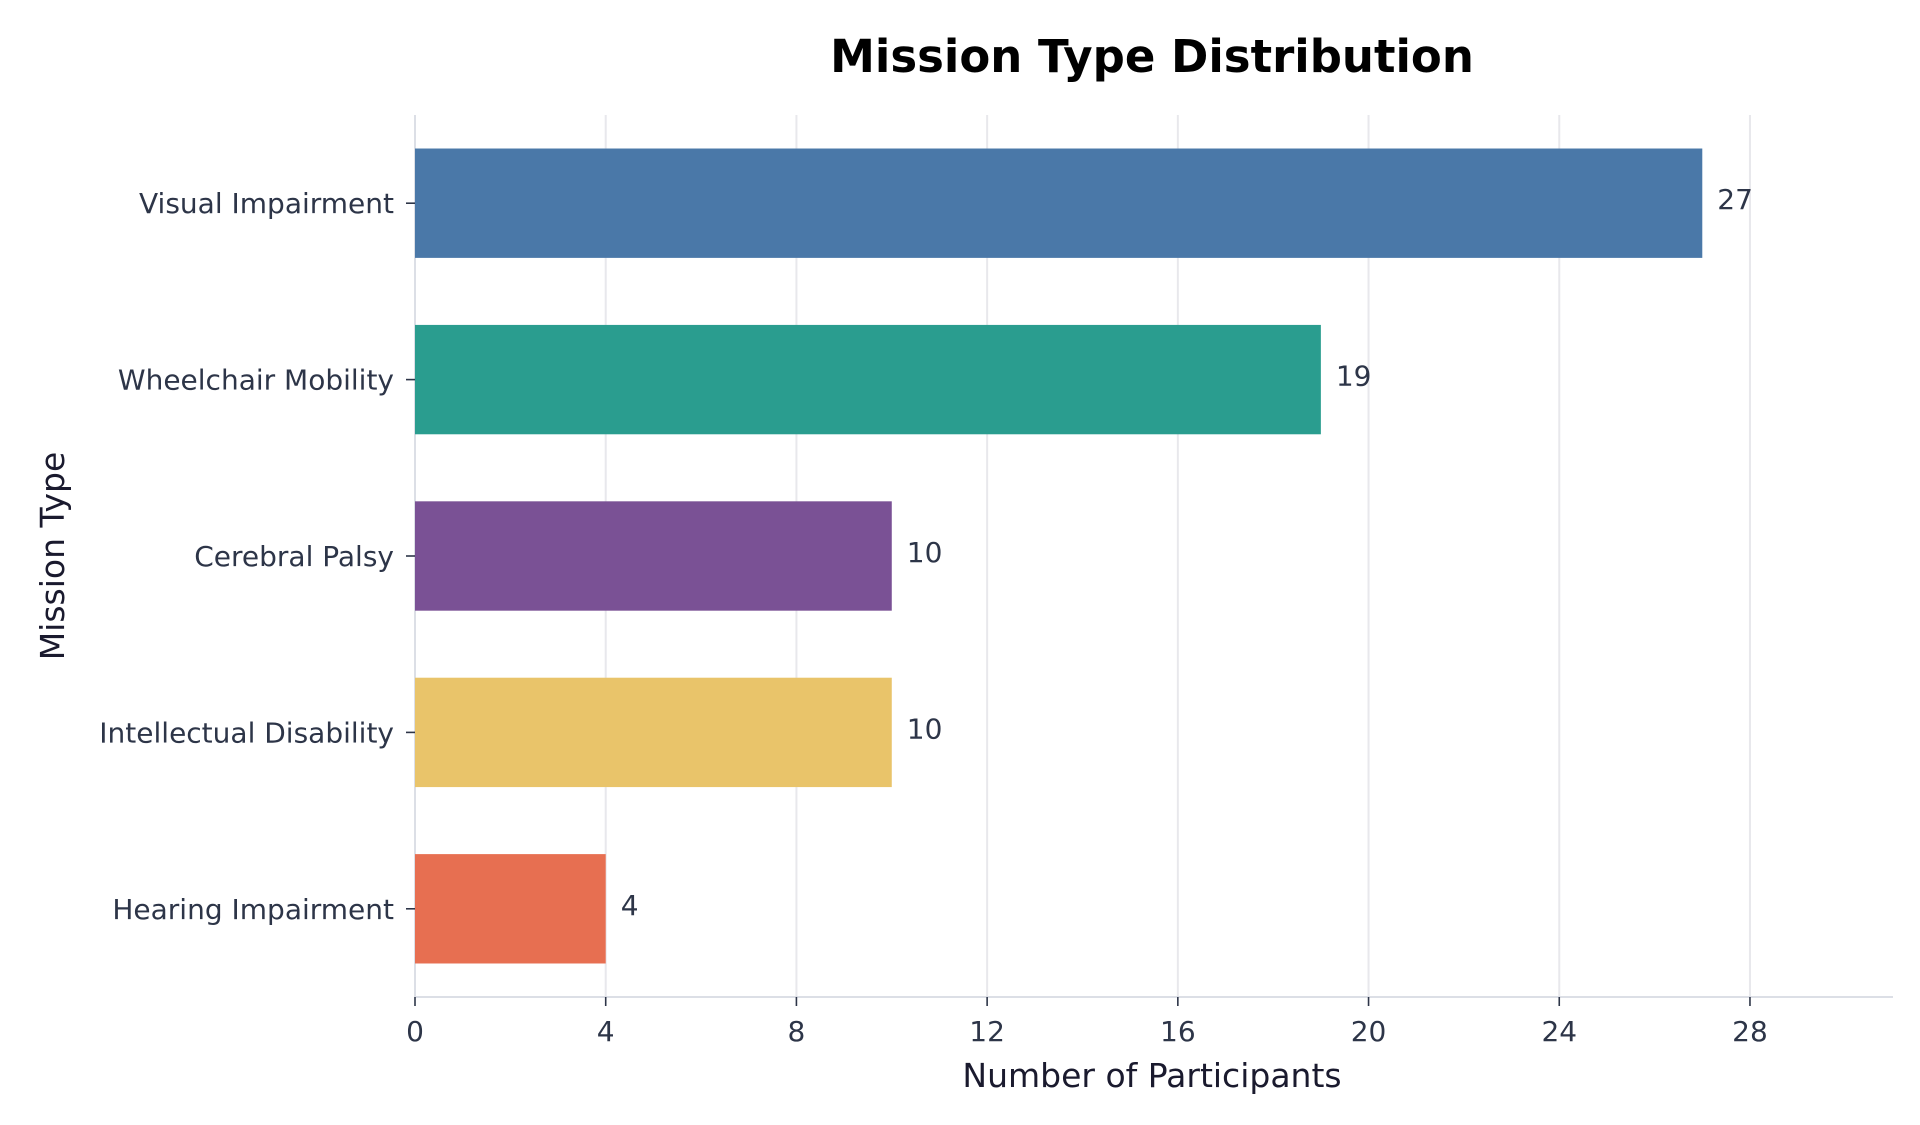 This screenshot has height=1125, width=1920. Describe the element at coordinates (52, 556) in the screenshot. I see `y-axis-label: Mission Type` at that location.